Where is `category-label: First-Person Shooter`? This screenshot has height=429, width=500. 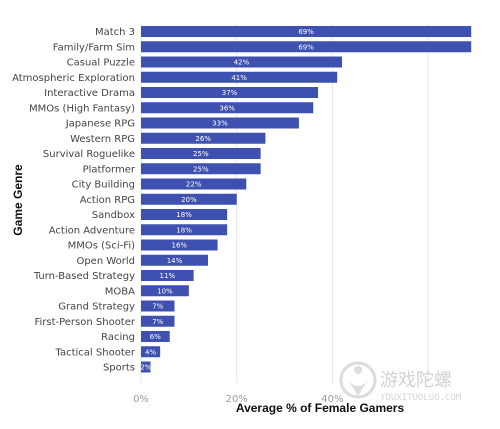 category-label: First-Person Shooter is located at coordinates (84, 322).